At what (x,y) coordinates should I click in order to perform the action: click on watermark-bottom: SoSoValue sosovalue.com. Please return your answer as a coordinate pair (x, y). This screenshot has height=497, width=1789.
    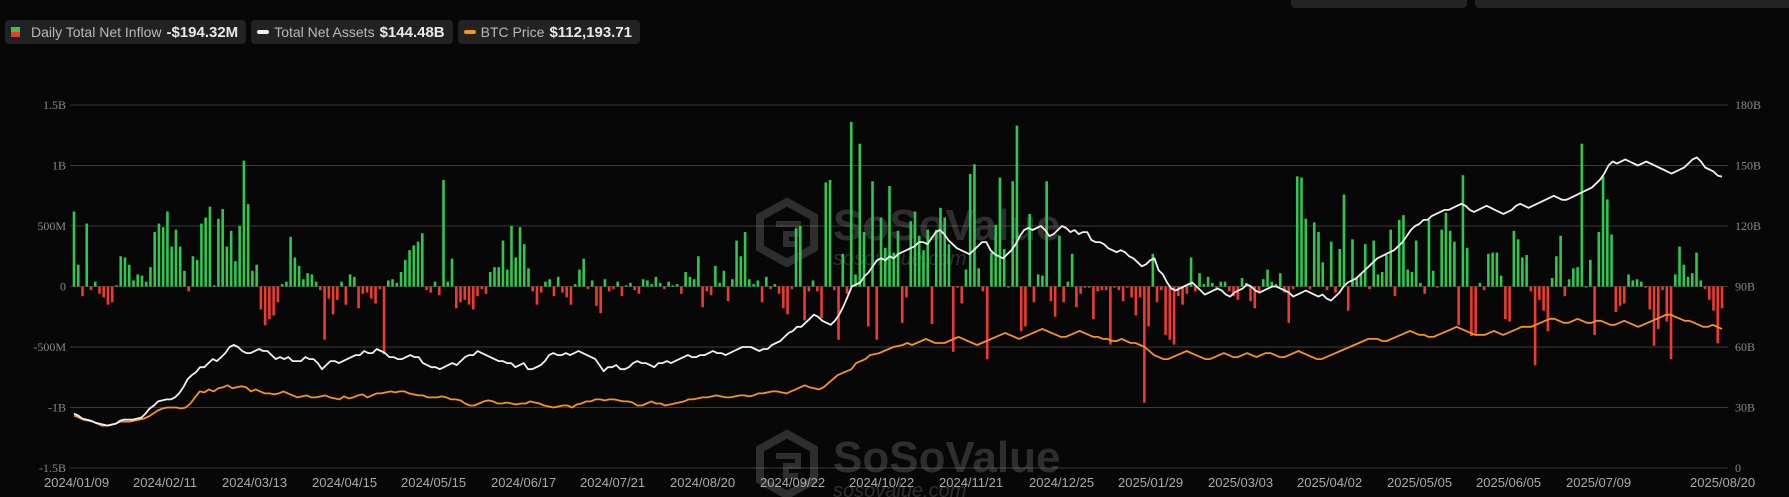
    Looking at the image, I should click on (908, 463).